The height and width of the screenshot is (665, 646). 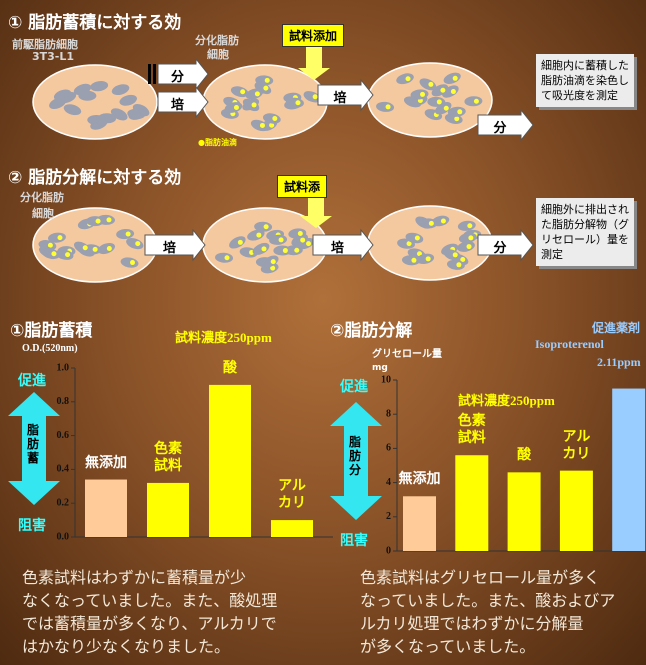 I want to click on step-label: 分, so click(x=178, y=77).